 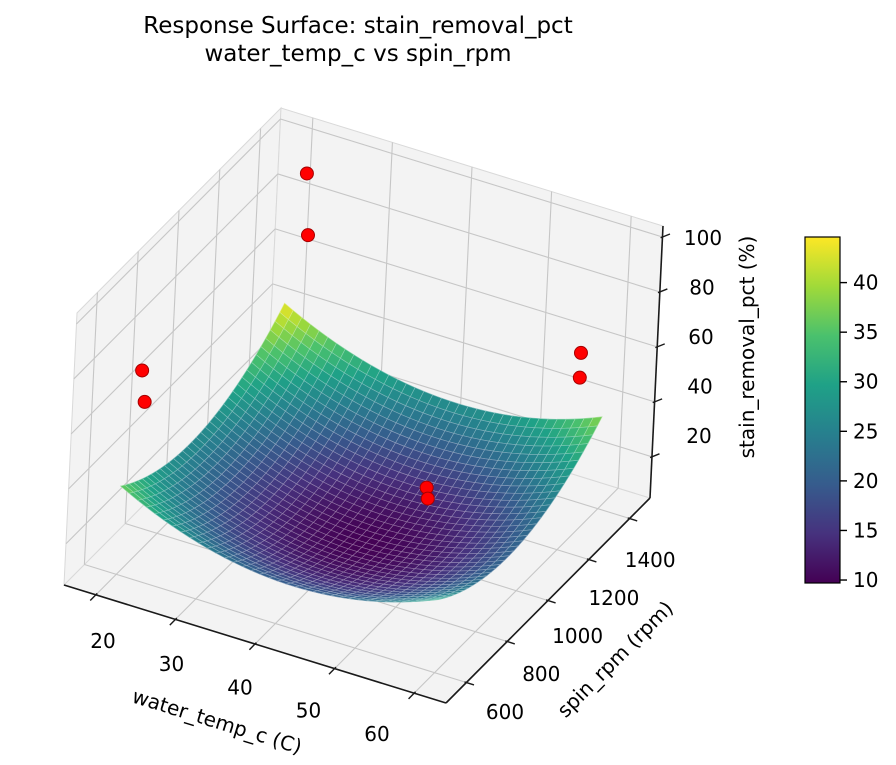 I want to click on z-tick-label: 40, so click(x=699, y=387).